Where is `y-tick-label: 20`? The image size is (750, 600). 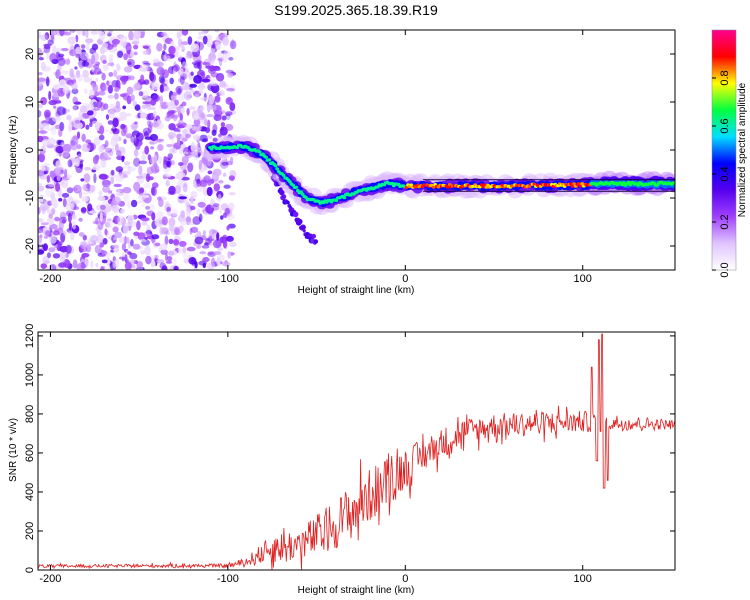 y-tick-label: 20 is located at coordinates (30, 54).